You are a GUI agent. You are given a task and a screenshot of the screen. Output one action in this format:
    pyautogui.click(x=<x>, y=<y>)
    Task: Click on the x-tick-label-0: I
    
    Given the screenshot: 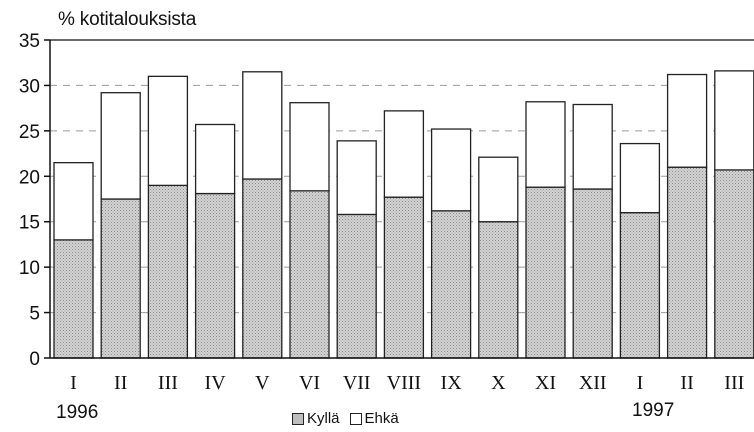 What is the action you would take?
    pyautogui.click(x=73, y=383)
    